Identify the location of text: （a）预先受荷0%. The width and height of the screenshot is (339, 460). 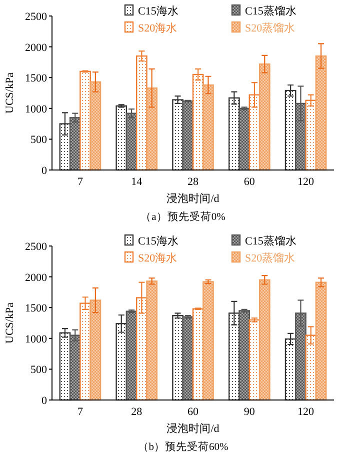
(183, 216).